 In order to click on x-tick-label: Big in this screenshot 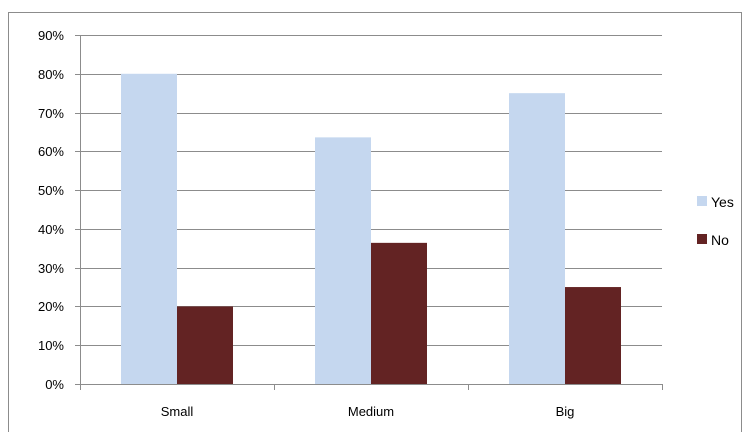, I will do `click(565, 411)`.